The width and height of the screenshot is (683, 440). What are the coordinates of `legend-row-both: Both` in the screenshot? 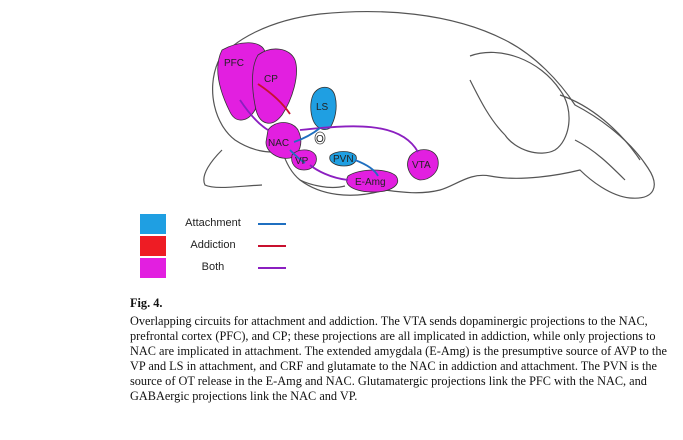 It's located at (220, 268).